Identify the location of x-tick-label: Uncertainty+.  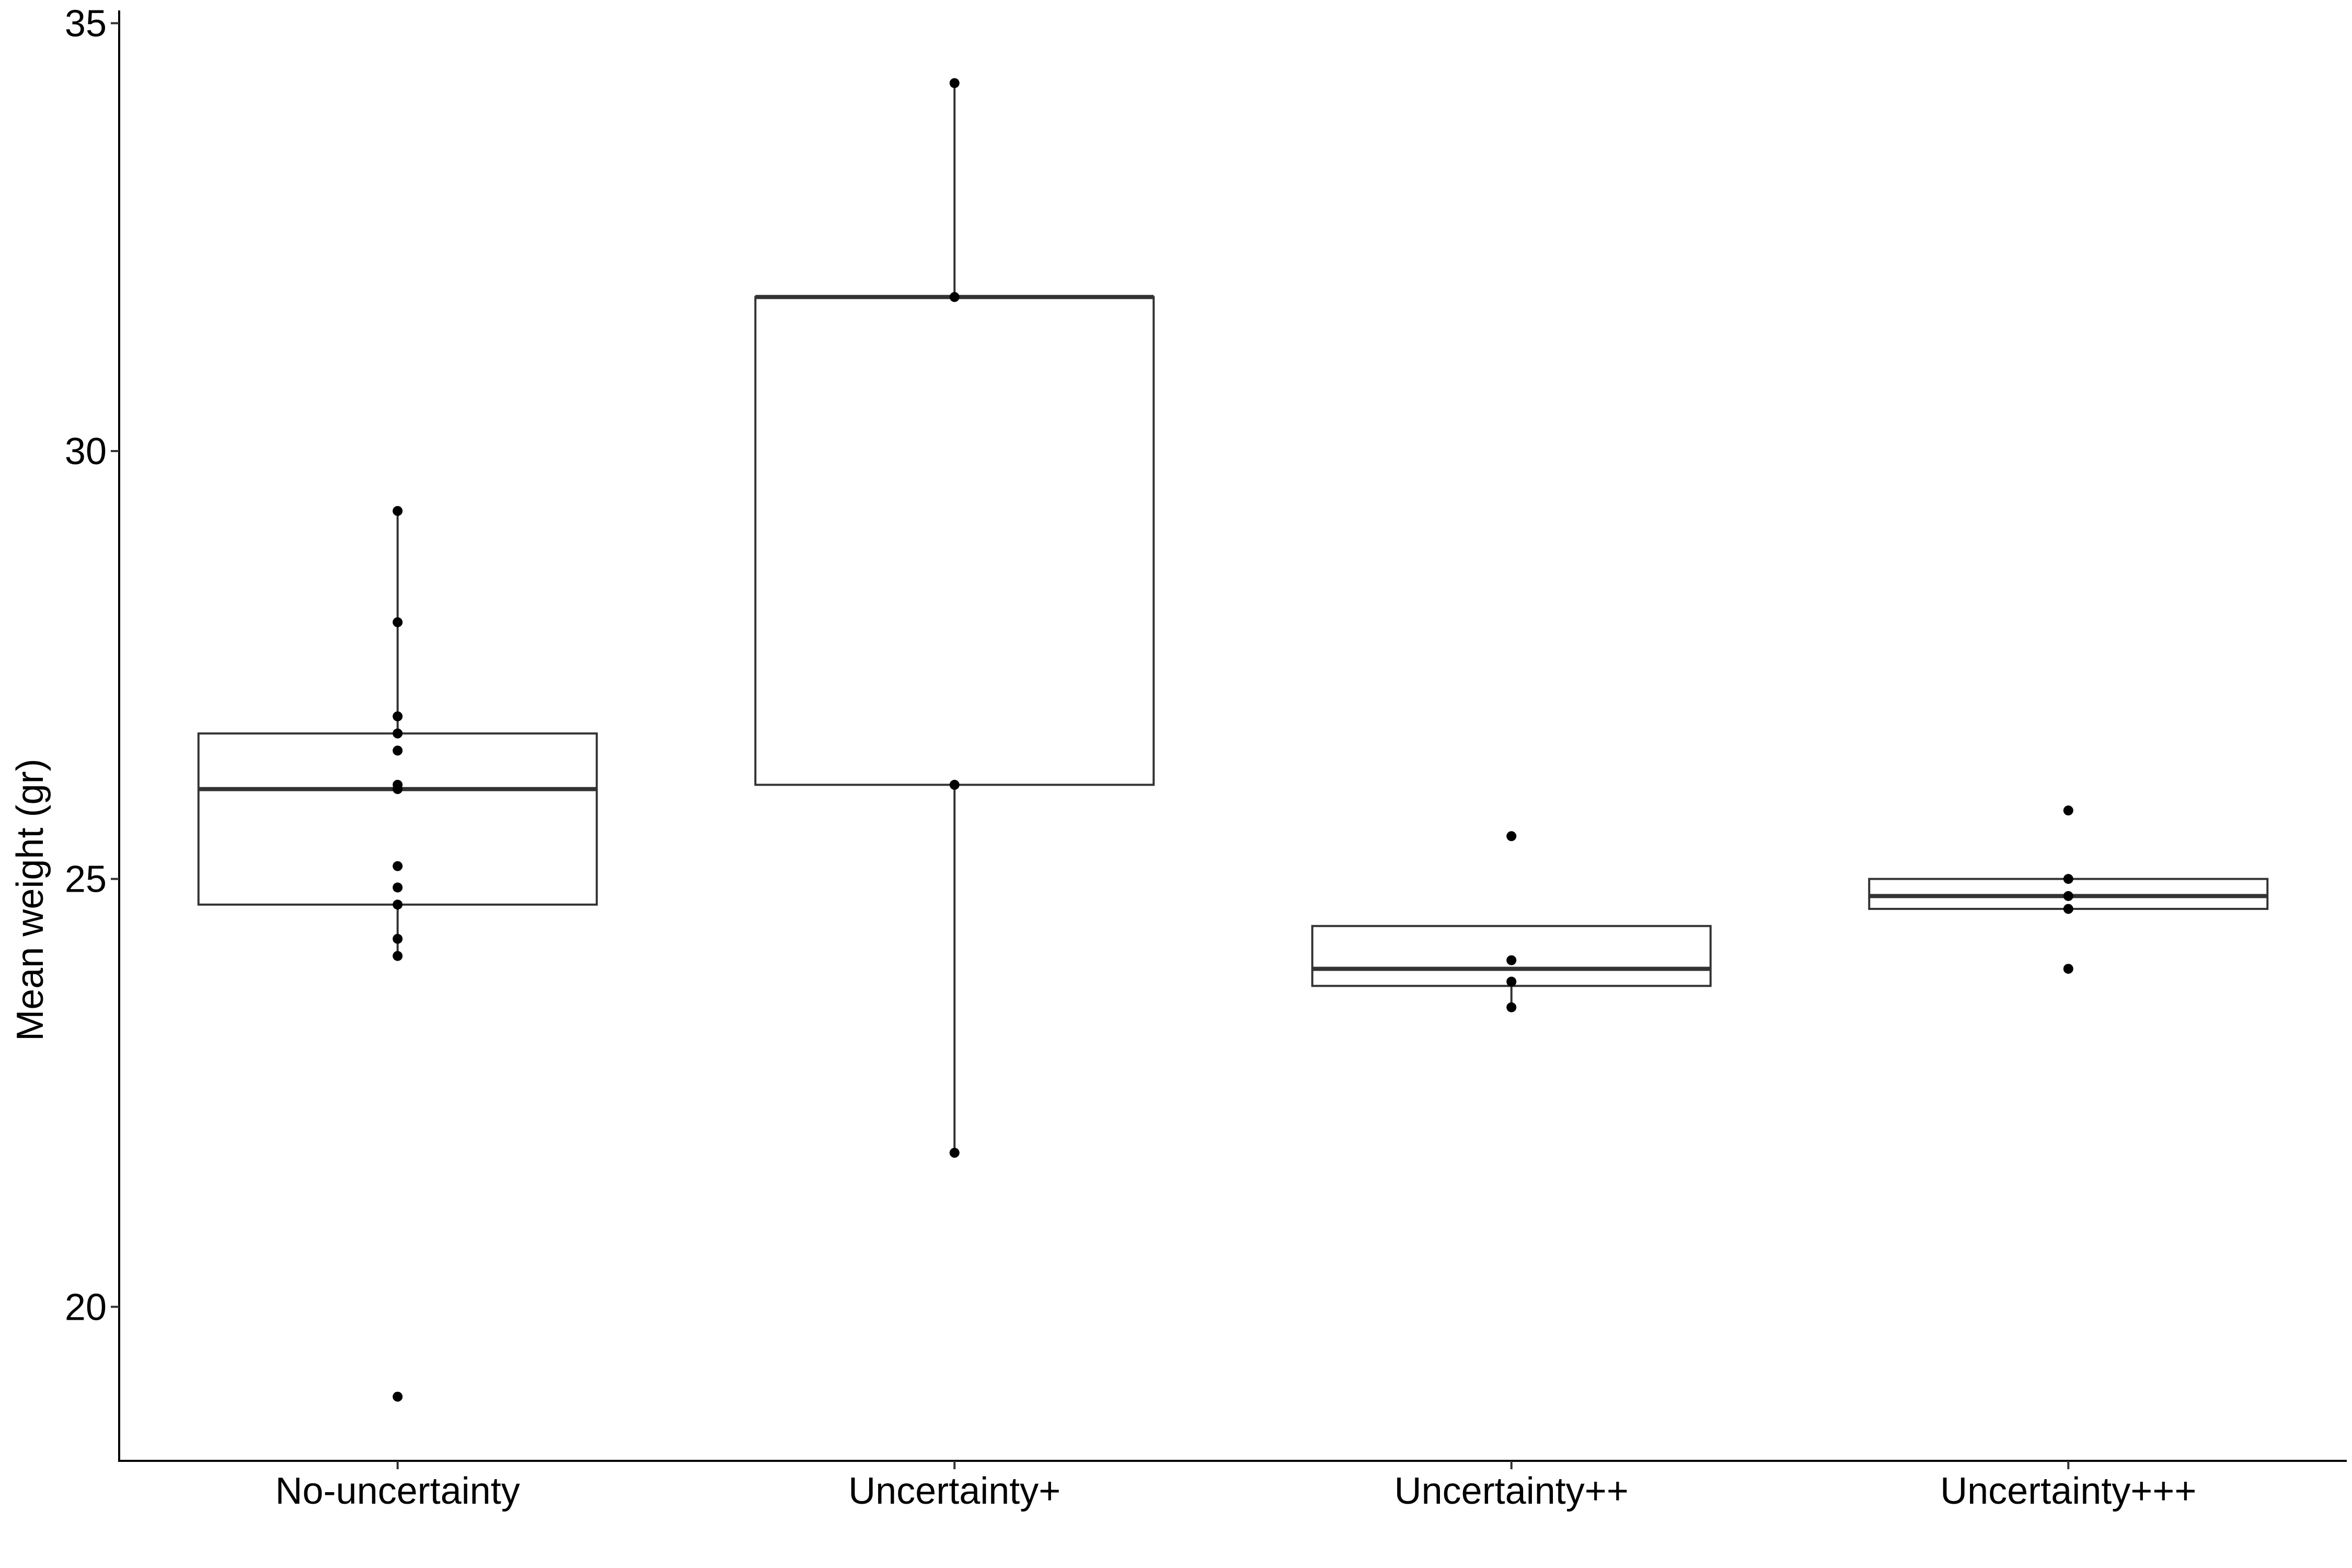
(954, 1491).